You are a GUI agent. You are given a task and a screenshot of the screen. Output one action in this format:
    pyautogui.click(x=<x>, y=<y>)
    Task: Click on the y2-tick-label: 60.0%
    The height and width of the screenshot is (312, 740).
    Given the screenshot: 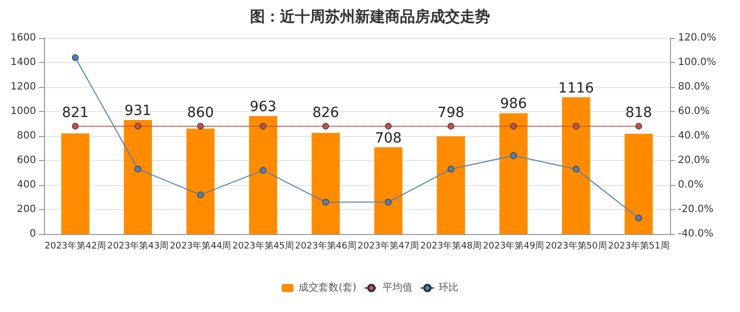 What is the action you would take?
    pyautogui.click(x=694, y=111)
    